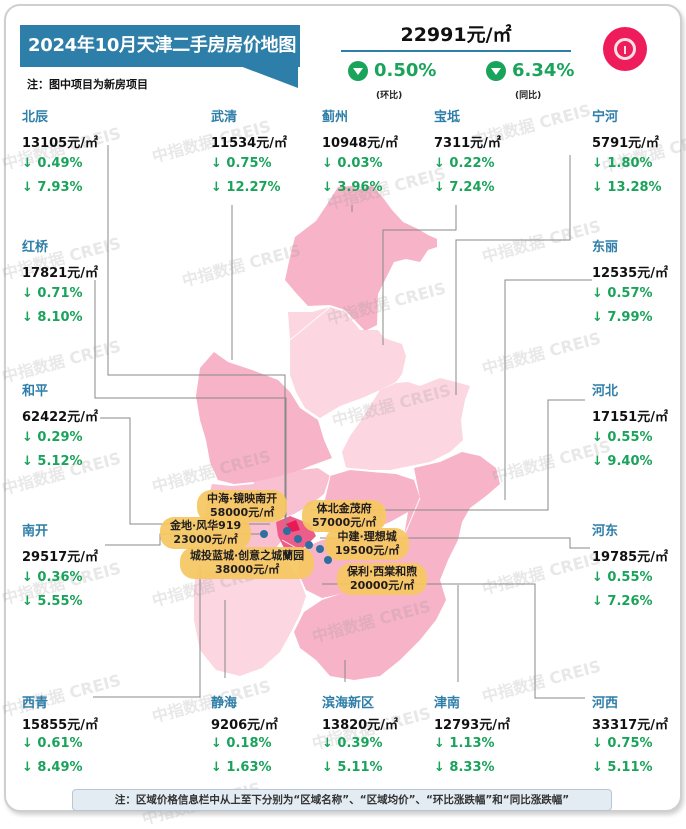 The width and height of the screenshot is (686, 829). I want to click on district-yoy-change: ↓ 8.49%, so click(52, 767).